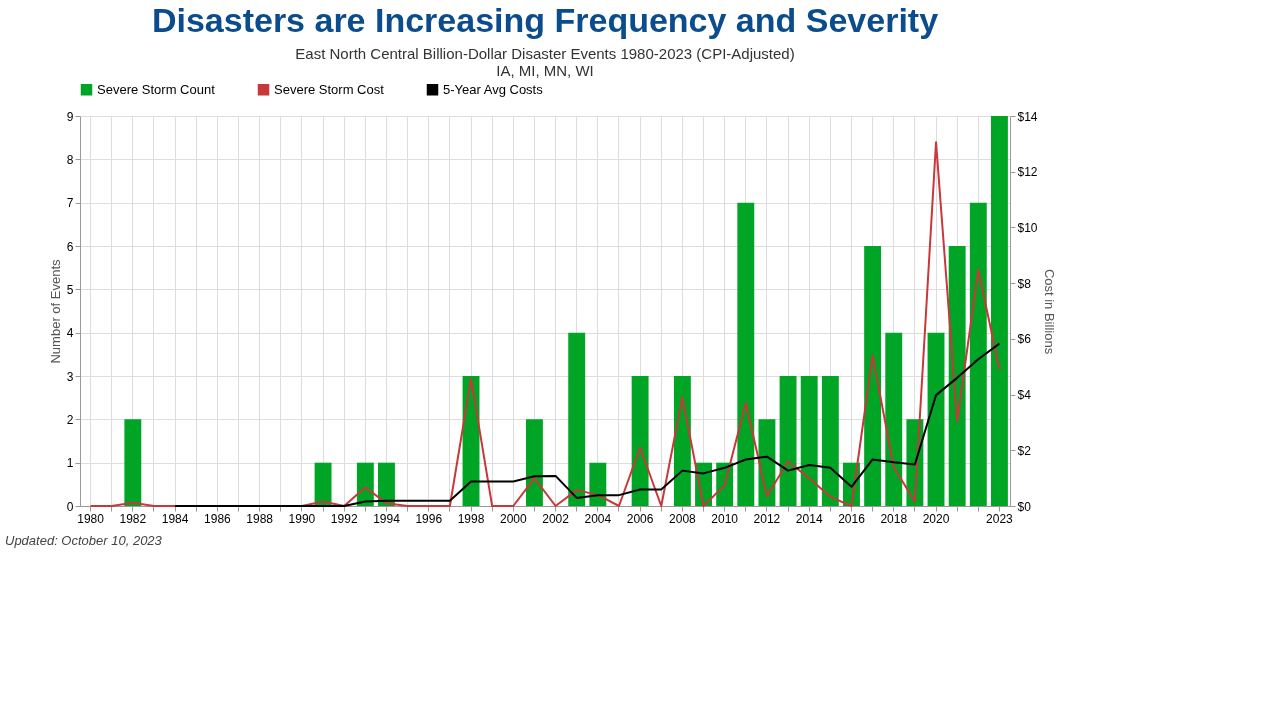 This screenshot has width=1281, height=719. Describe the element at coordinates (70, 376) in the screenshot. I see `y-tick-label: 3` at that location.